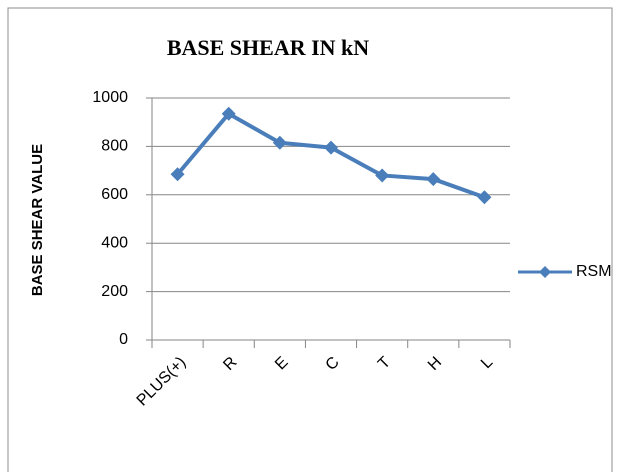 The height and width of the screenshot is (472, 618). I want to click on y-tick-label: 400, so click(114, 242).